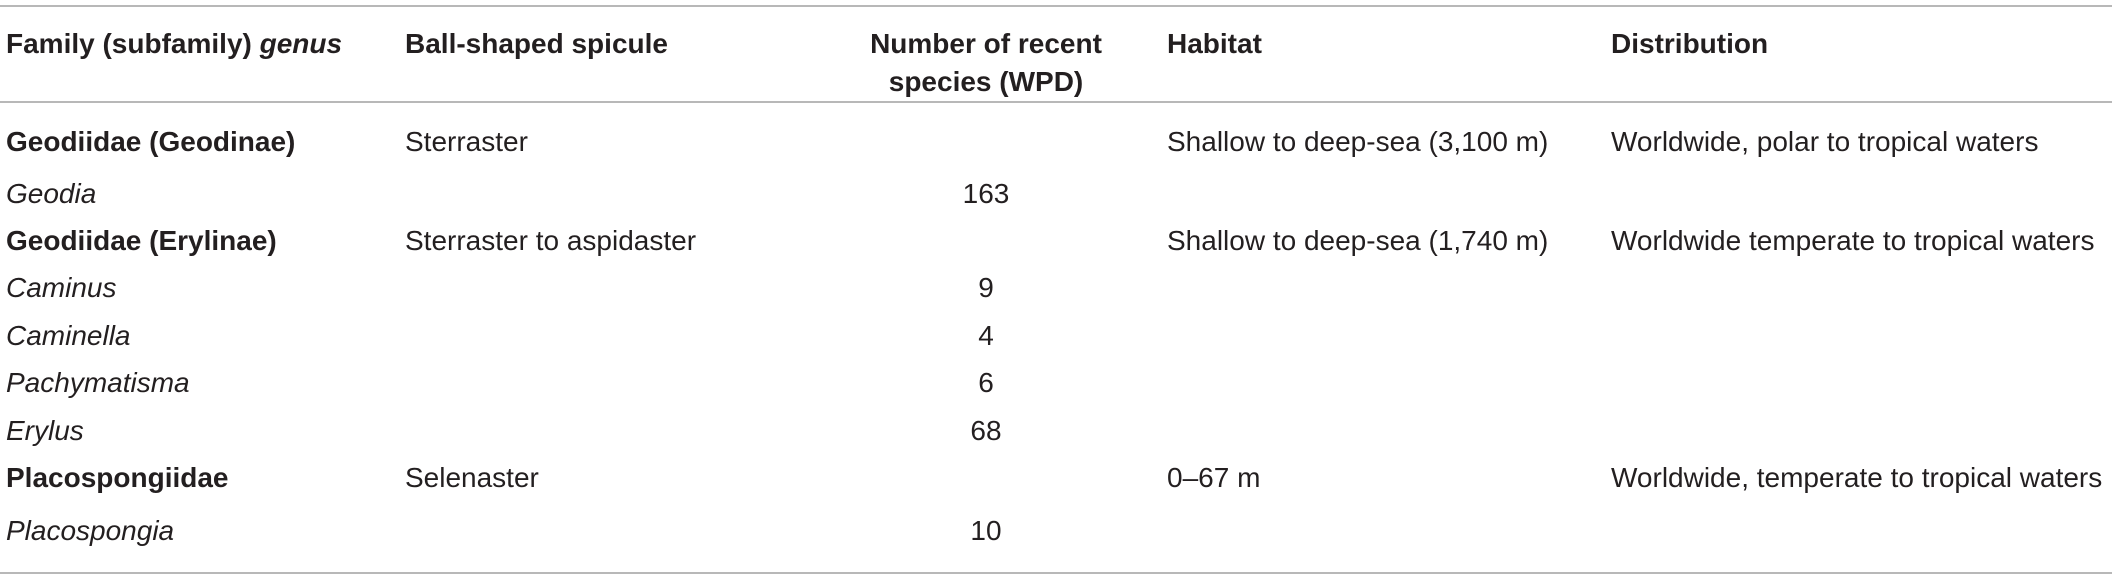  Describe the element at coordinates (61, 288) in the screenshot. I see `row-name: Caminus` at that location.